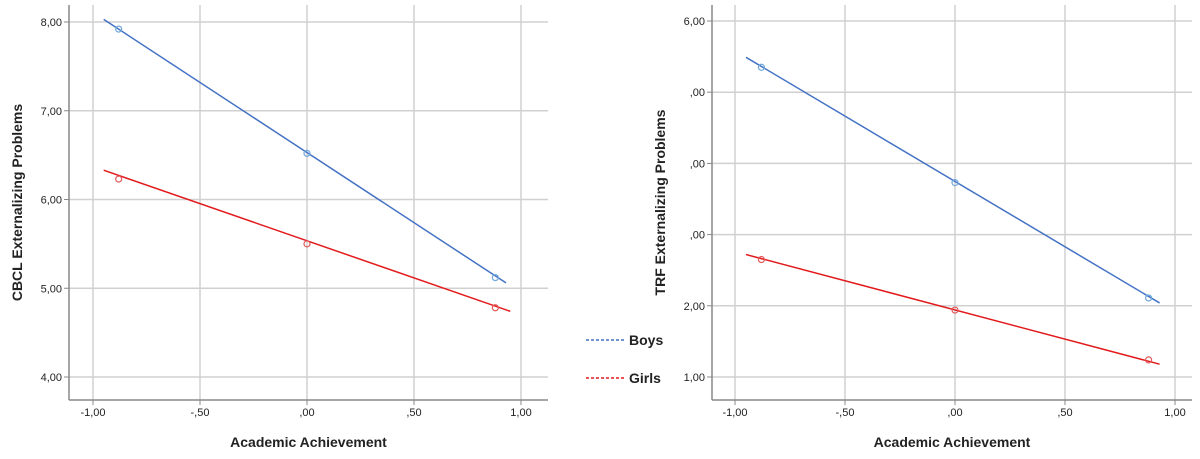 This screenshot has height=459, width=1200. What do you see at coordinates (645, 378) in the screenshot?
I see `legend-girls-label: Girls` at bounding box center [645, 378].